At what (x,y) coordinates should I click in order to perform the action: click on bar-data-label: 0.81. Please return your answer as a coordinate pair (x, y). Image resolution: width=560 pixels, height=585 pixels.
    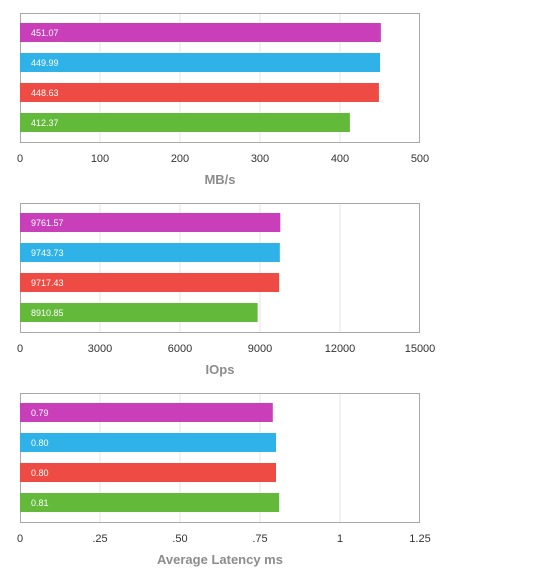
    Looking at the image, I should click on (40, 503).